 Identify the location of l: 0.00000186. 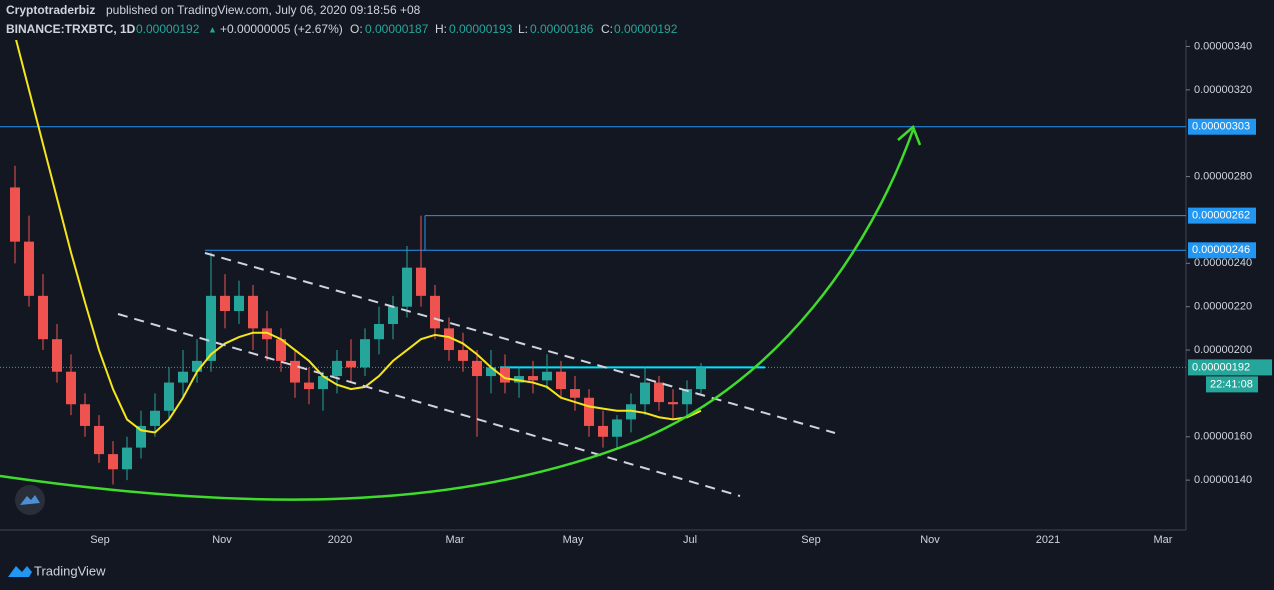
(562, 29).